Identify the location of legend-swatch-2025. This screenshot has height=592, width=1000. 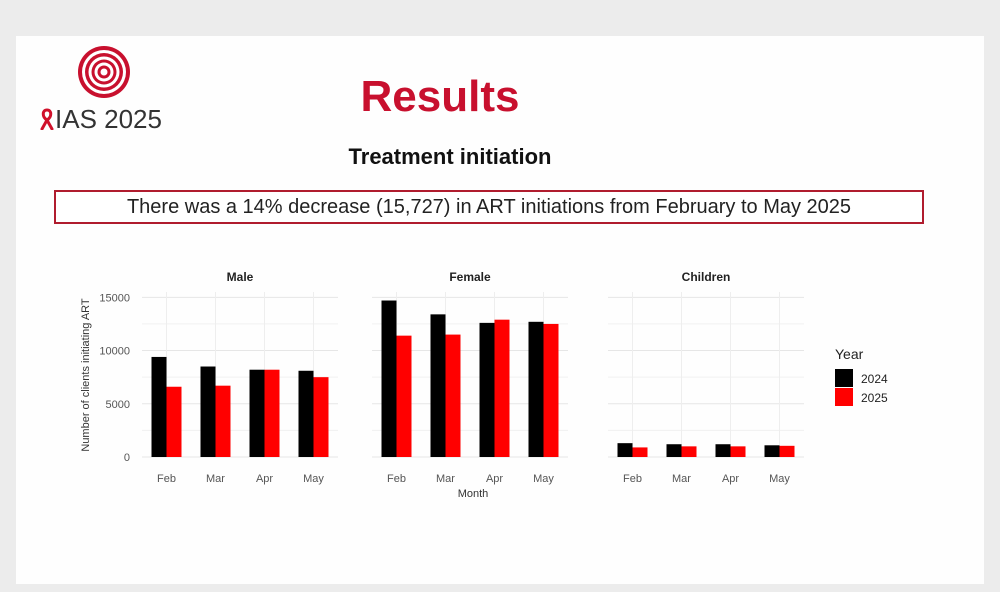
(844, 397).